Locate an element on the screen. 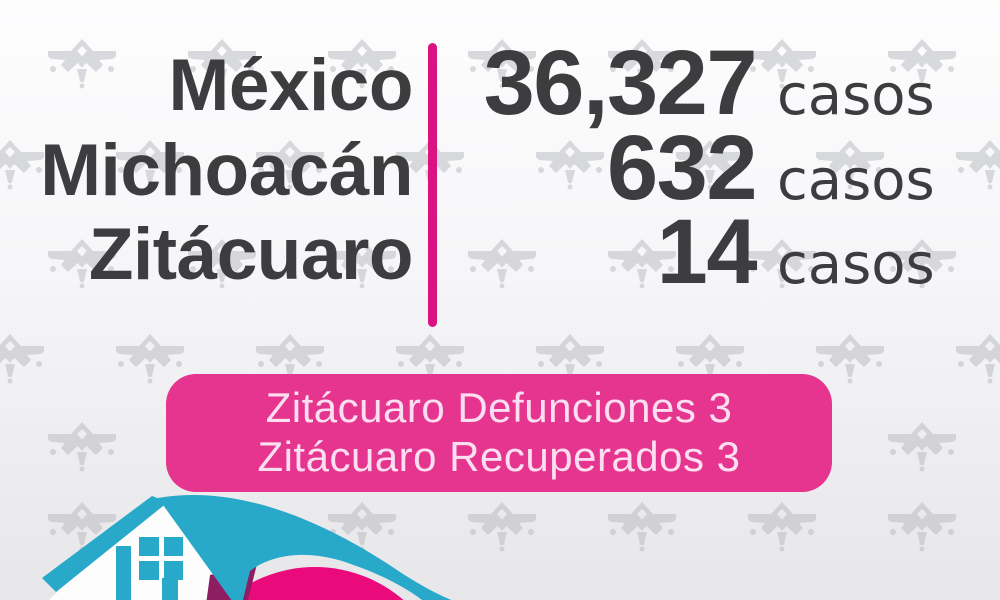 The image size is (1000, 600). case-unit-michoacan: casos is located at coordinates (856, 180).